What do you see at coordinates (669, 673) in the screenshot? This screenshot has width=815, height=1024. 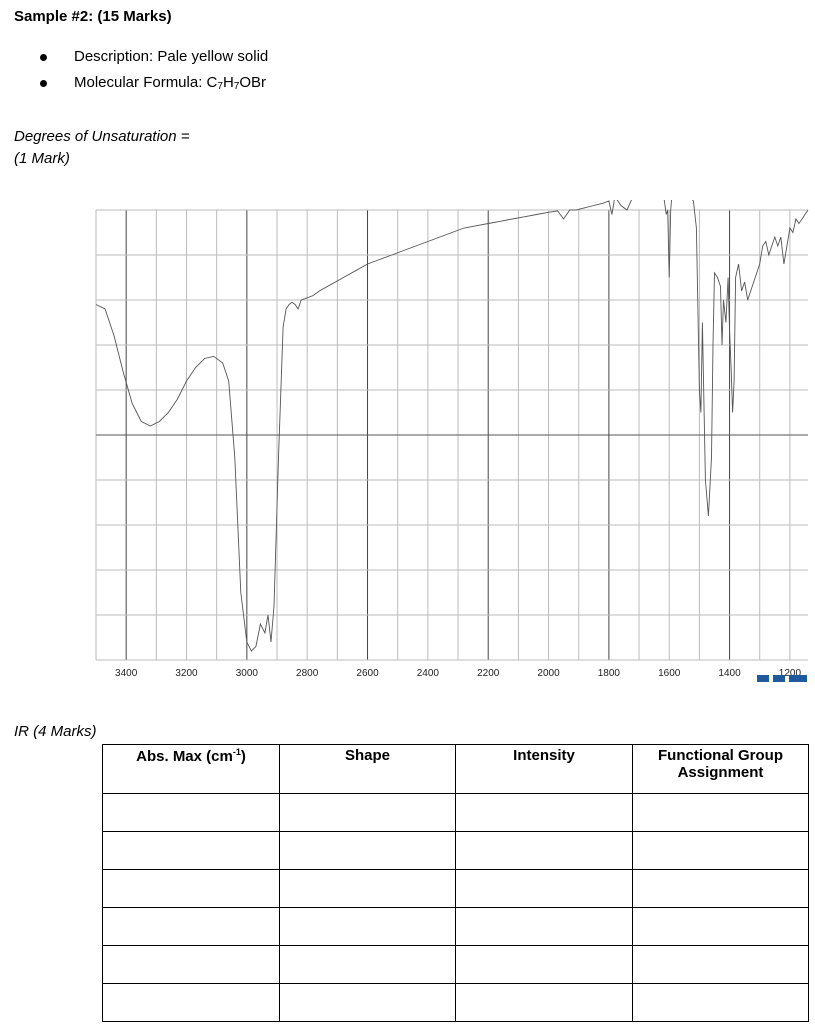 I see `x-tick-label: 1600` at bounding box center [669, 673].